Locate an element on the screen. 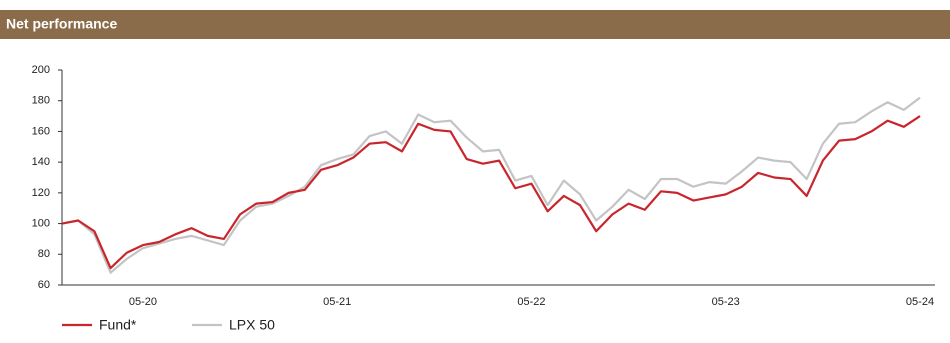  y-tick-label: 140 is located at coordinates (41, 162).